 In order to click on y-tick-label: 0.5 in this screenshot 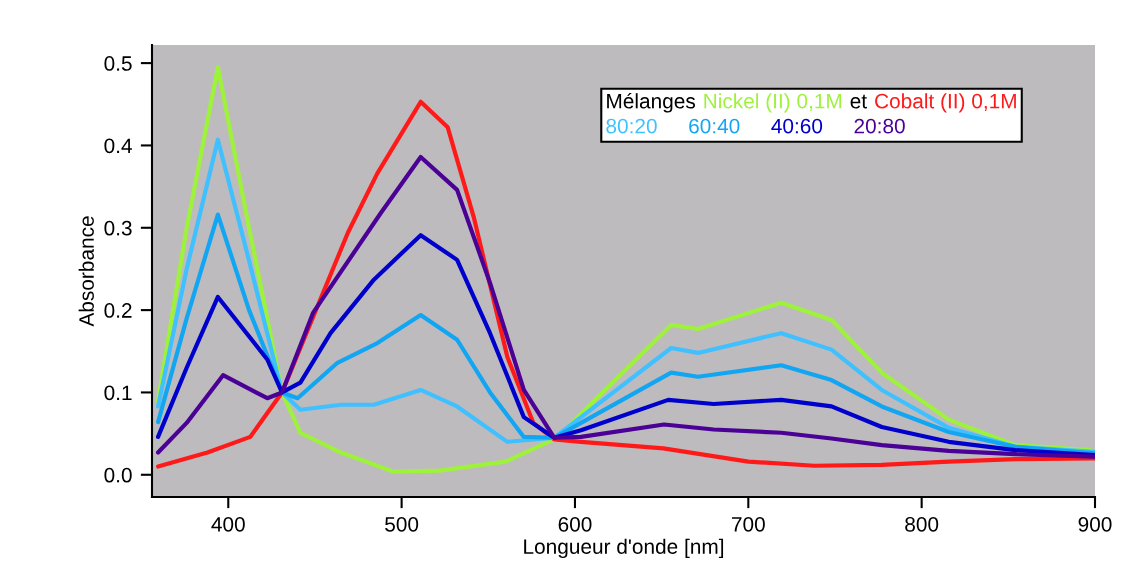, I will do `click(118, 63)`.